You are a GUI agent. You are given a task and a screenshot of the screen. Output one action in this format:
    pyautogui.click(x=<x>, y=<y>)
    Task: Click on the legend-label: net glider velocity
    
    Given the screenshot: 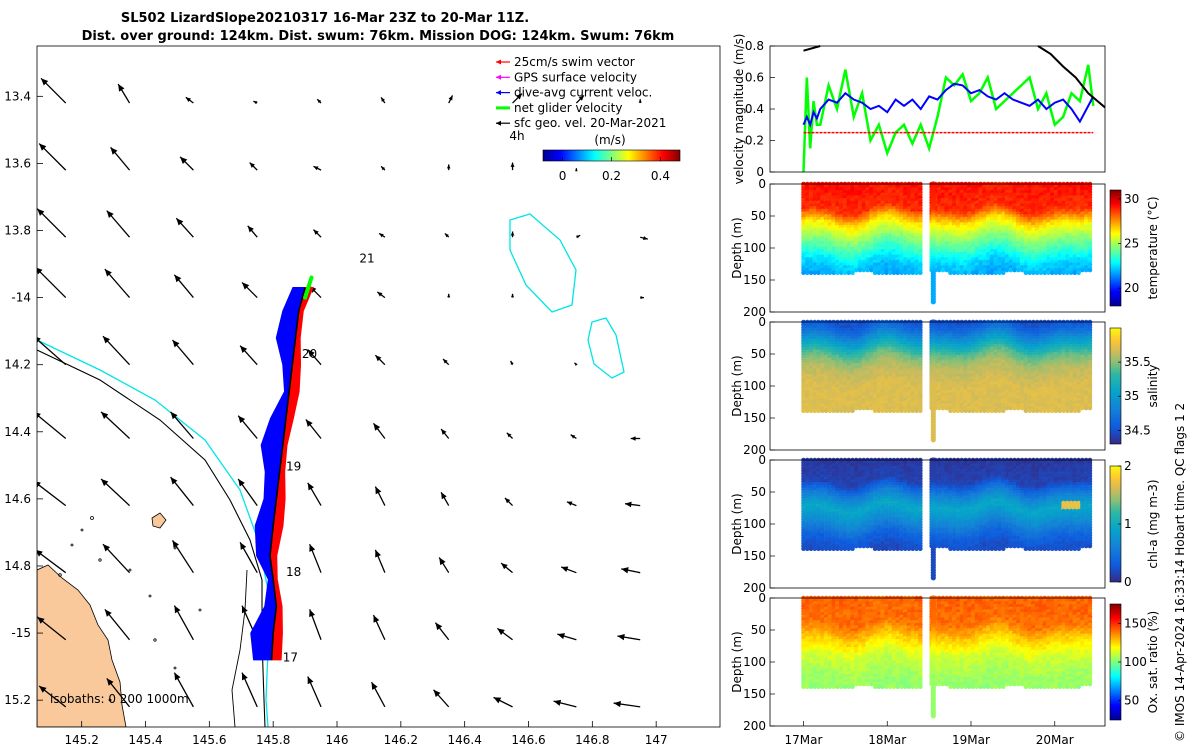 What is the action you would take?
    pyautogui.click(x=568, y=108)
    